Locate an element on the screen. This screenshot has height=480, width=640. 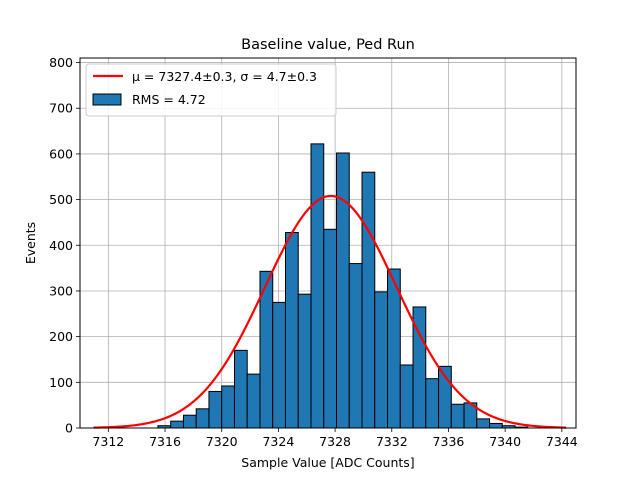
y-tick-label: 800 is located at coordinates (61, 62).